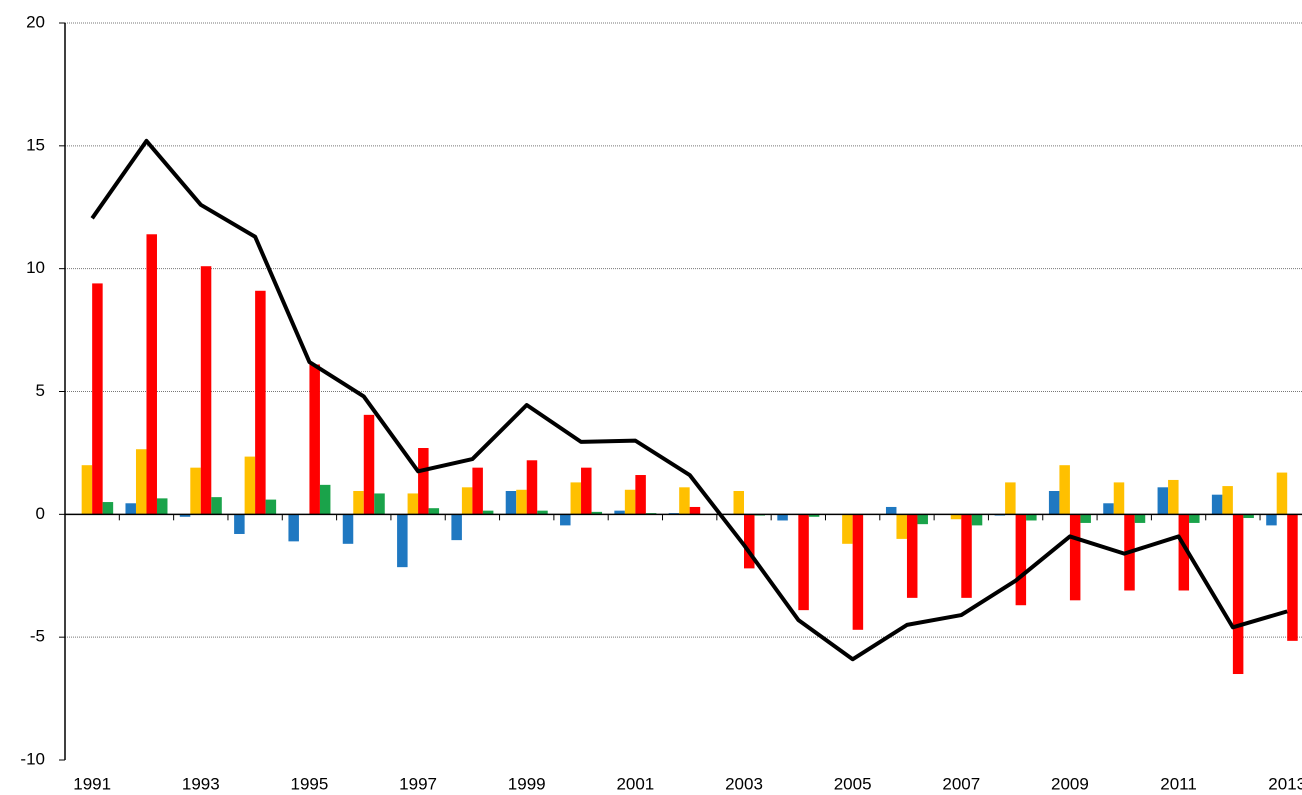  What do you see at coordinates (201, 783) in the screenshot?
I see `x-tick-label: 1993` at bounding box center [201, 783].